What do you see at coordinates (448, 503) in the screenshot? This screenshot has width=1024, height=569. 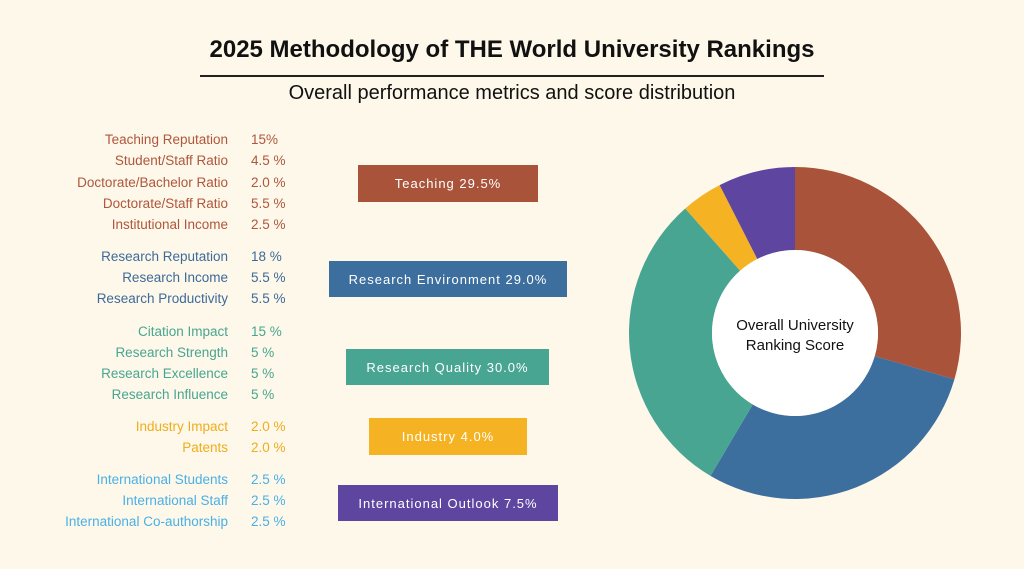 I see `pillar-box: International Outlook 7.5%` at bounding box center [448, 503].